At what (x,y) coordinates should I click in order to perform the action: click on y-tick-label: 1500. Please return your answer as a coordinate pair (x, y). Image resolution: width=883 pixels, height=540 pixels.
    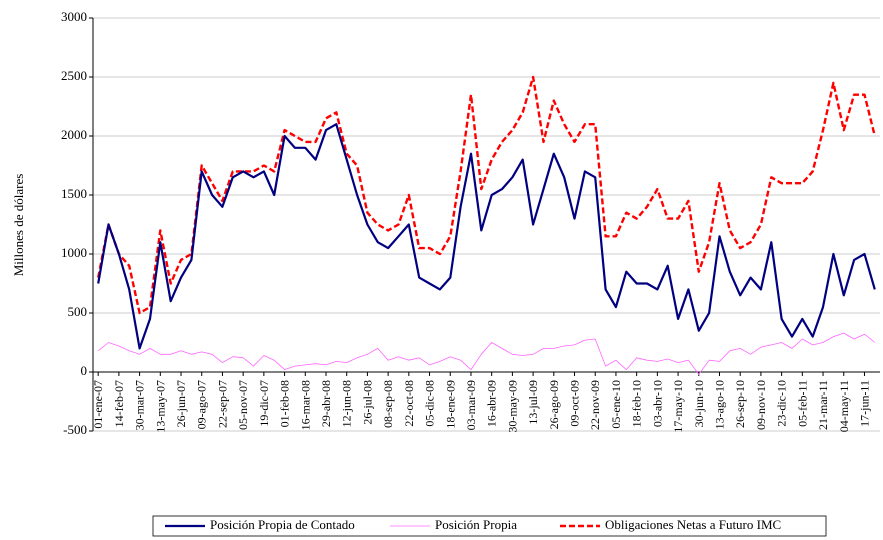
    Looking at the image, I should click on (74, 193).